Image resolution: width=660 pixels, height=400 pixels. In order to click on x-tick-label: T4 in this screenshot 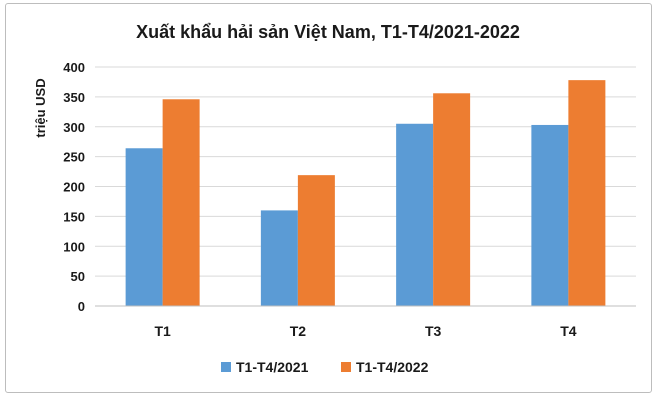, I will do `click(568, 331)`.